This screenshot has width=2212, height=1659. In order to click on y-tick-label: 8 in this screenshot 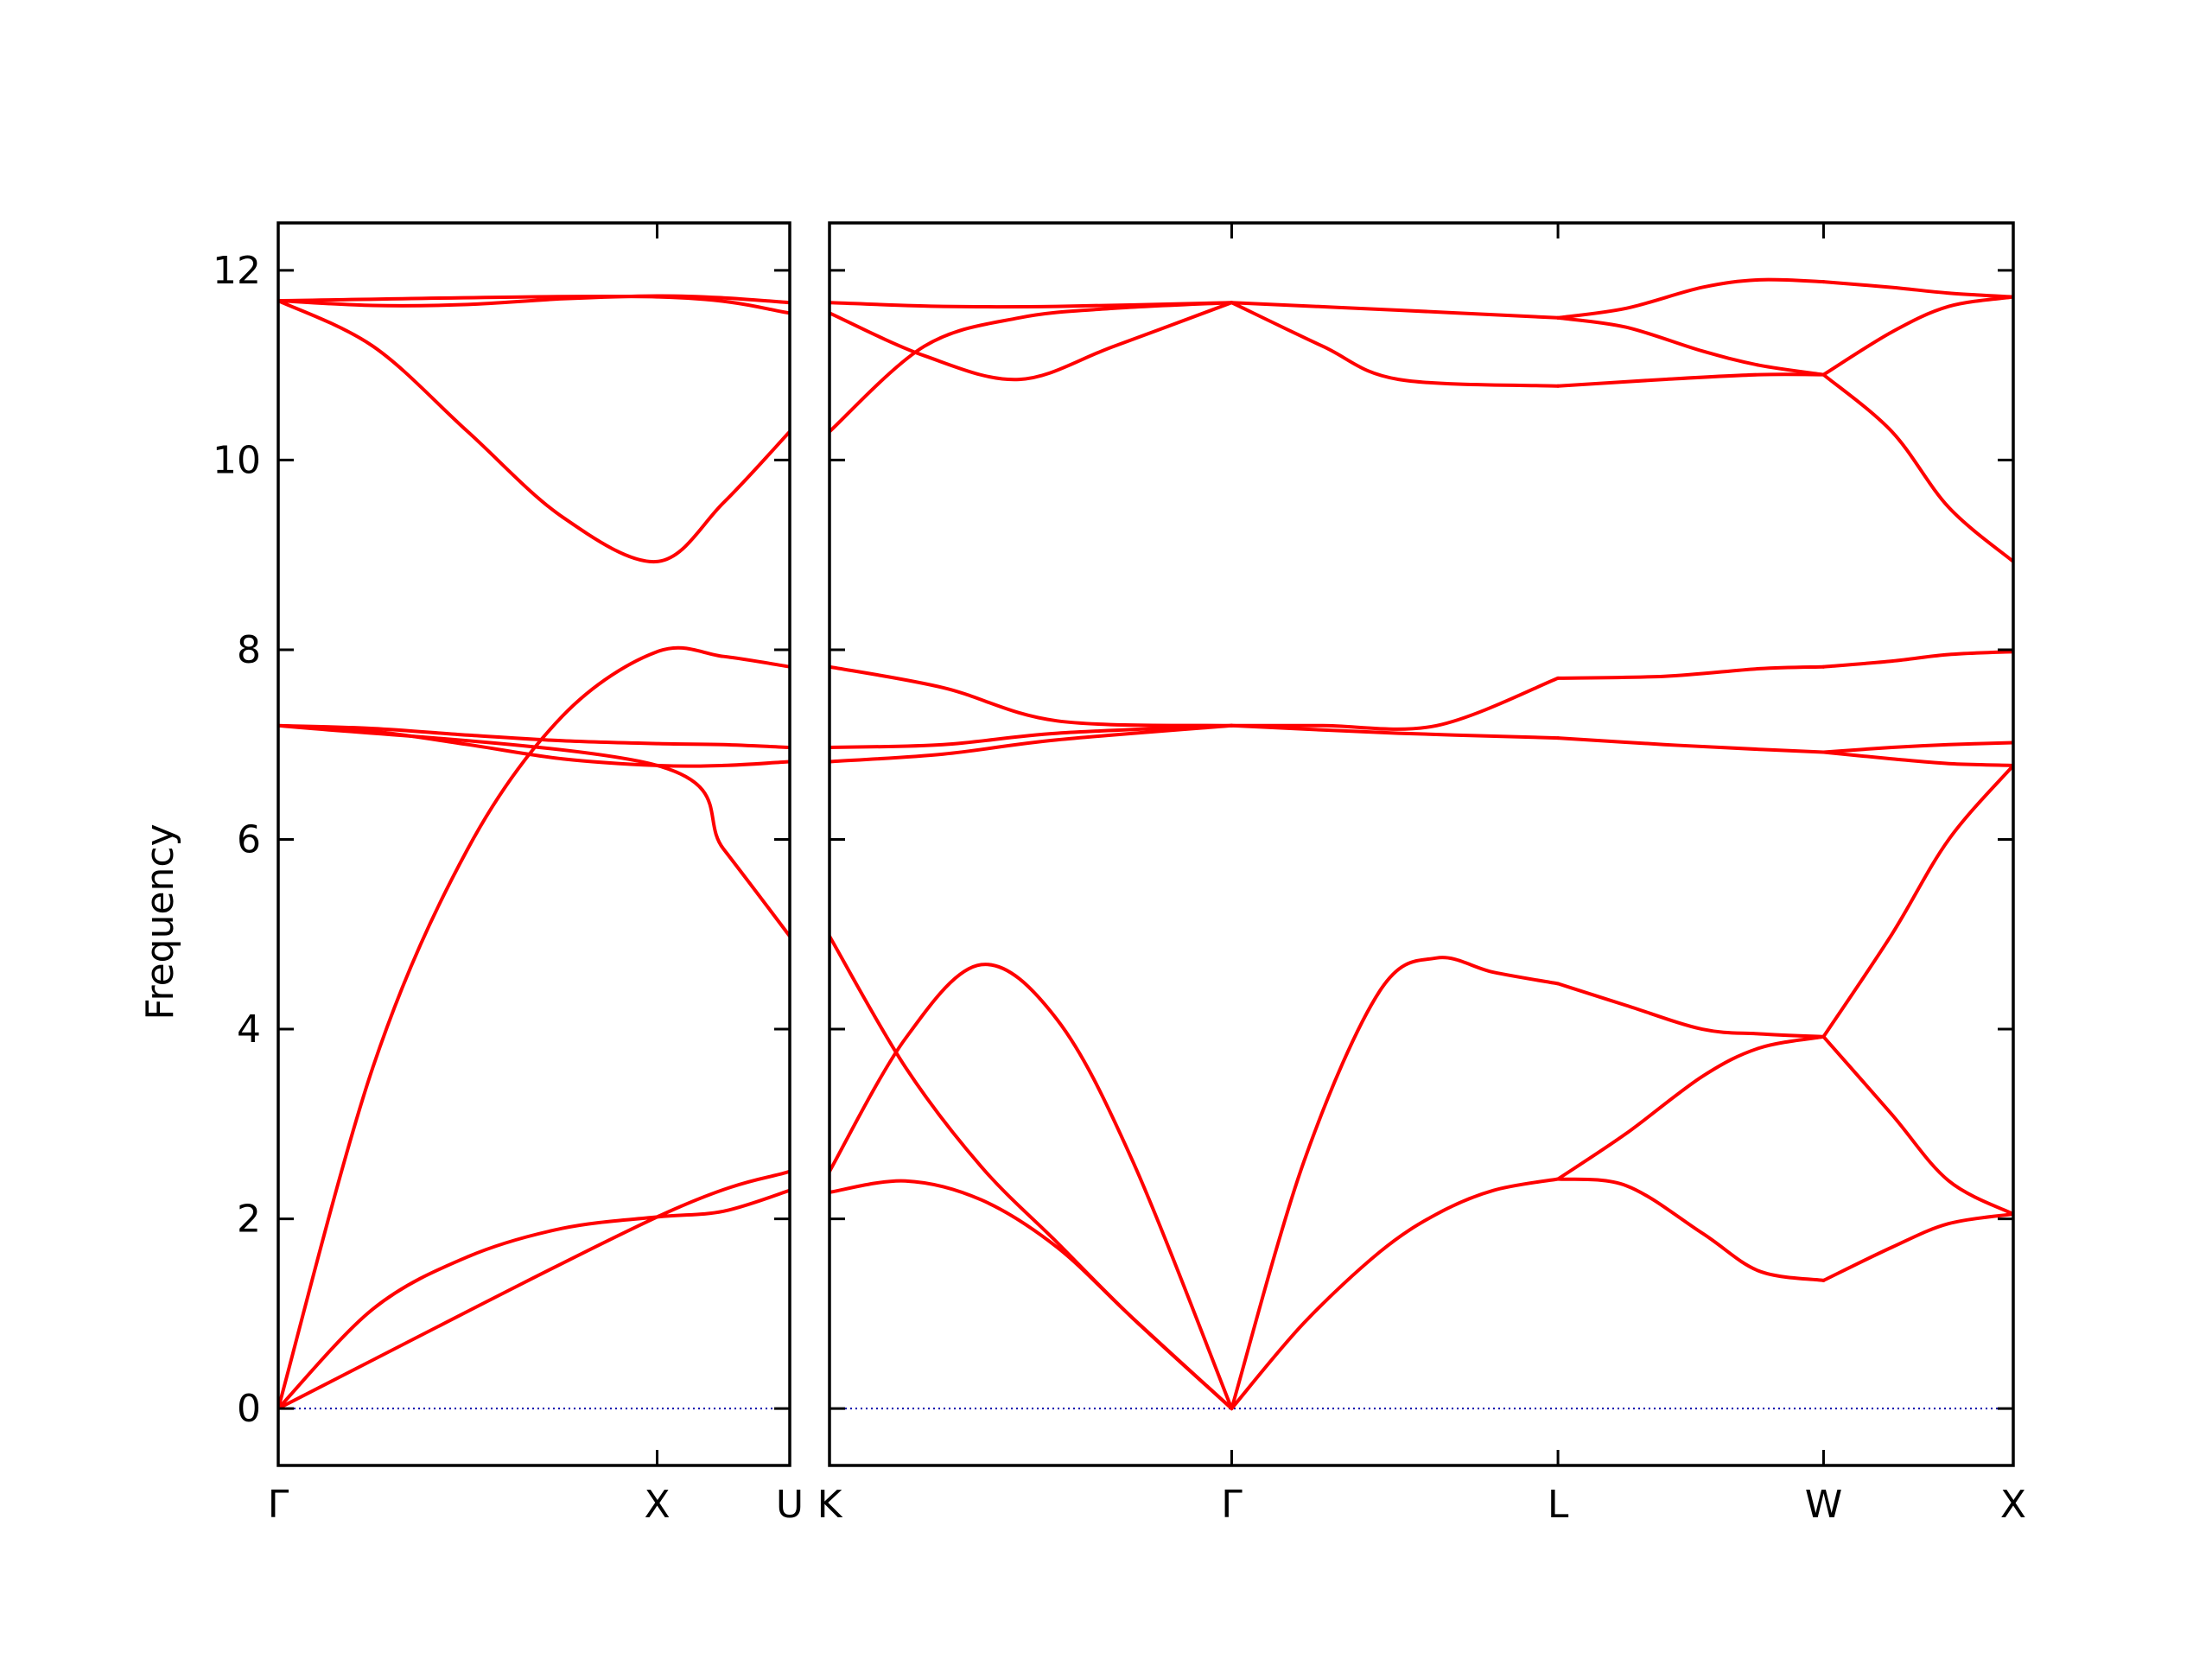, I will do `click(249, 650)`.